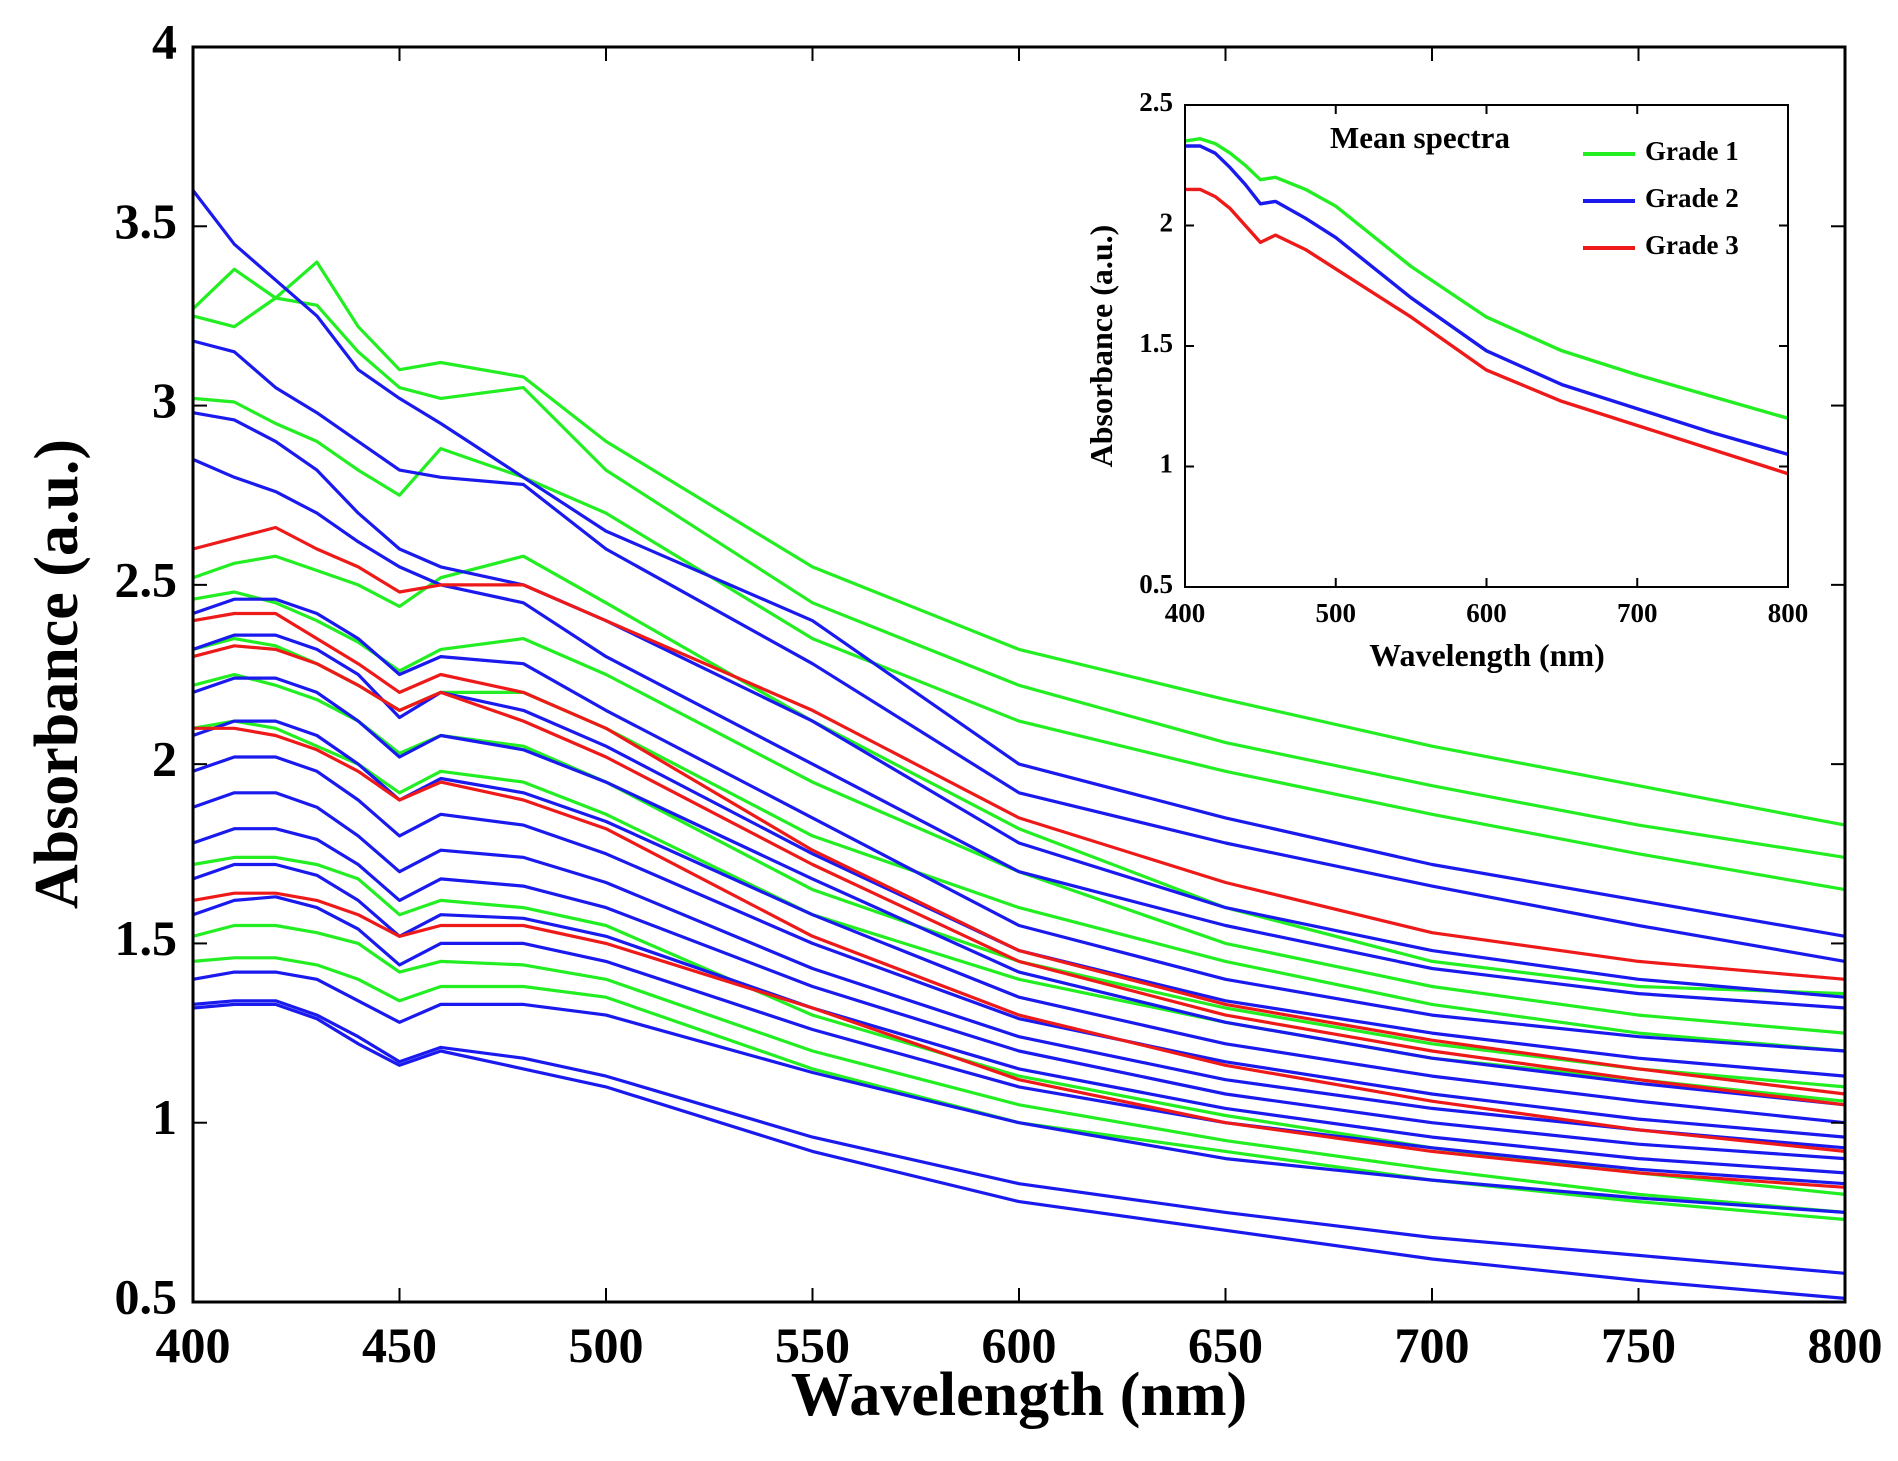  I want to click on inset-x-tick-label: 800, so click(1788, 613).